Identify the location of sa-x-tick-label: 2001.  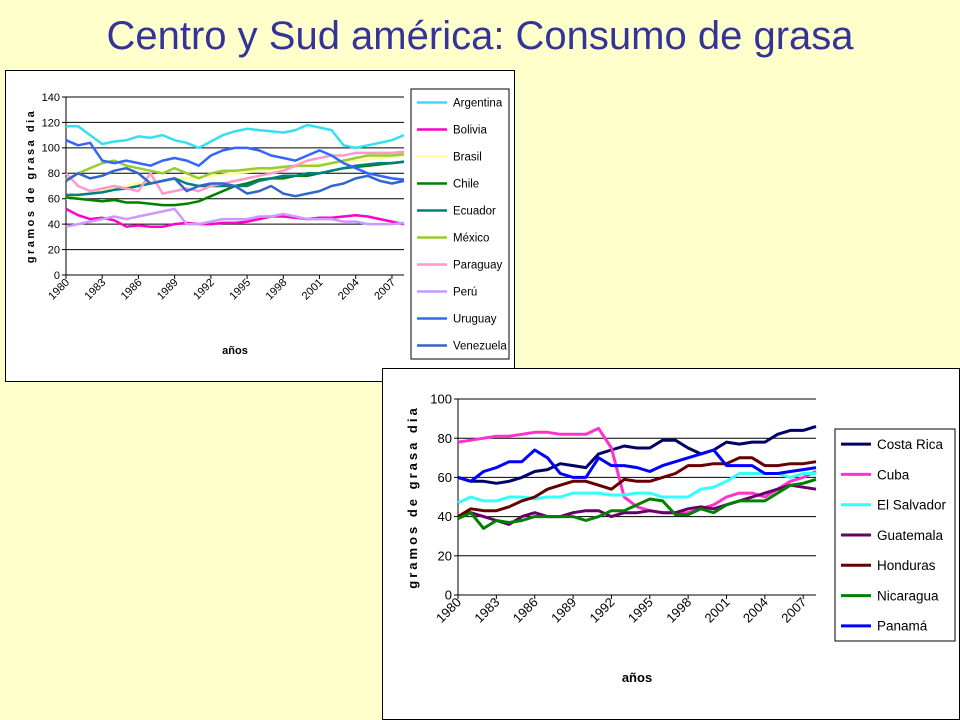
(313, 290).